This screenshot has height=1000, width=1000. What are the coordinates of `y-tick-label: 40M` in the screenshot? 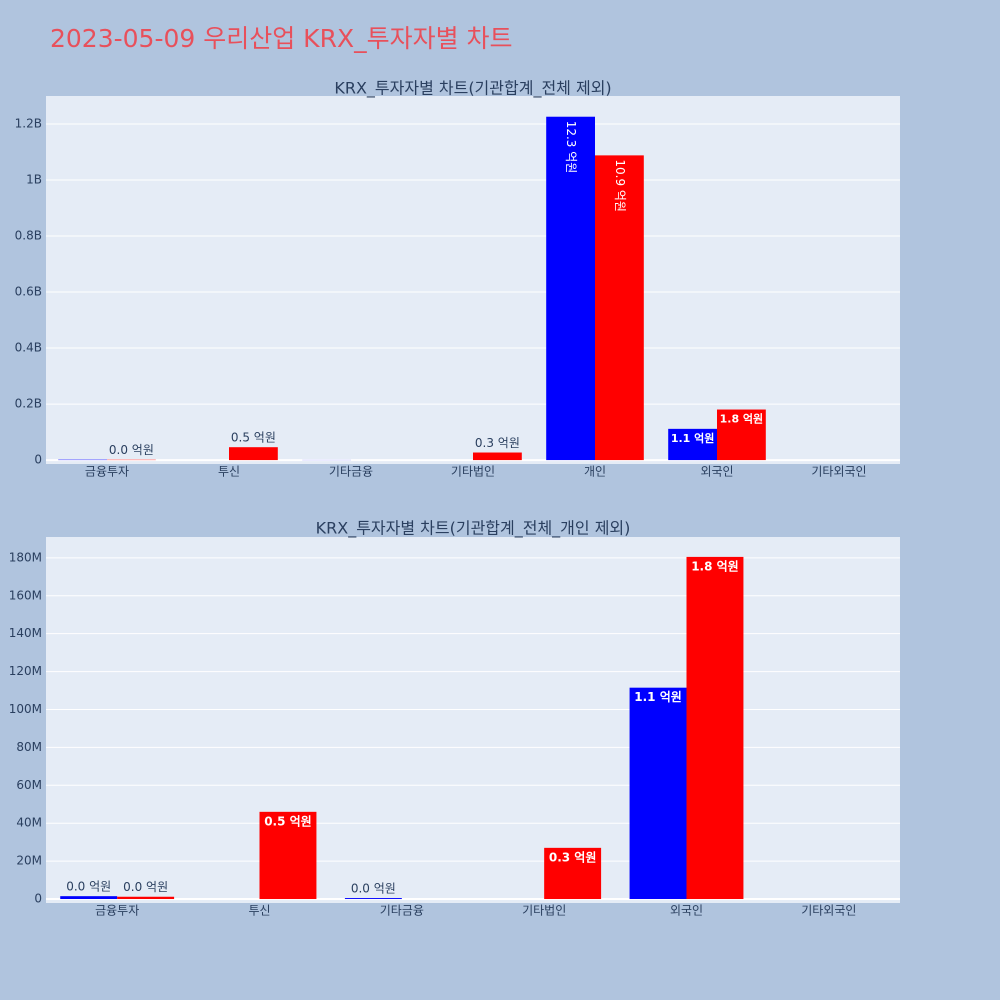 It's located at (29, 823).